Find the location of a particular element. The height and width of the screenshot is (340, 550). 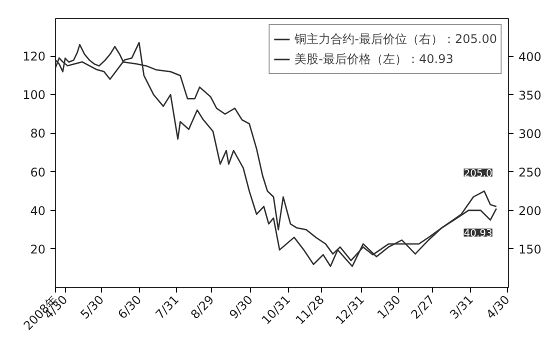

y2-tick-label: 350 is located at coordinates (530, 95).